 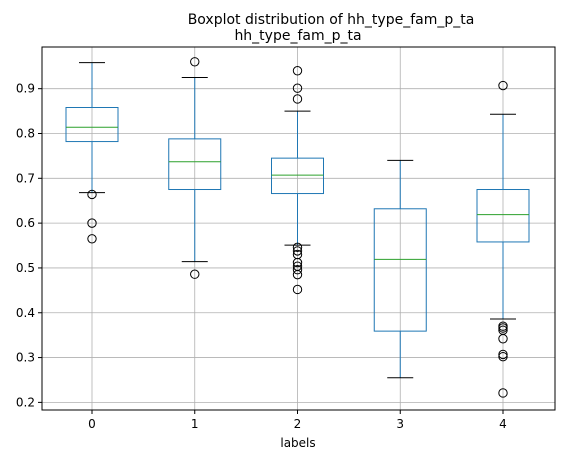 I want to click on y-tick-label: 0.7, so click(x=25, y=178).